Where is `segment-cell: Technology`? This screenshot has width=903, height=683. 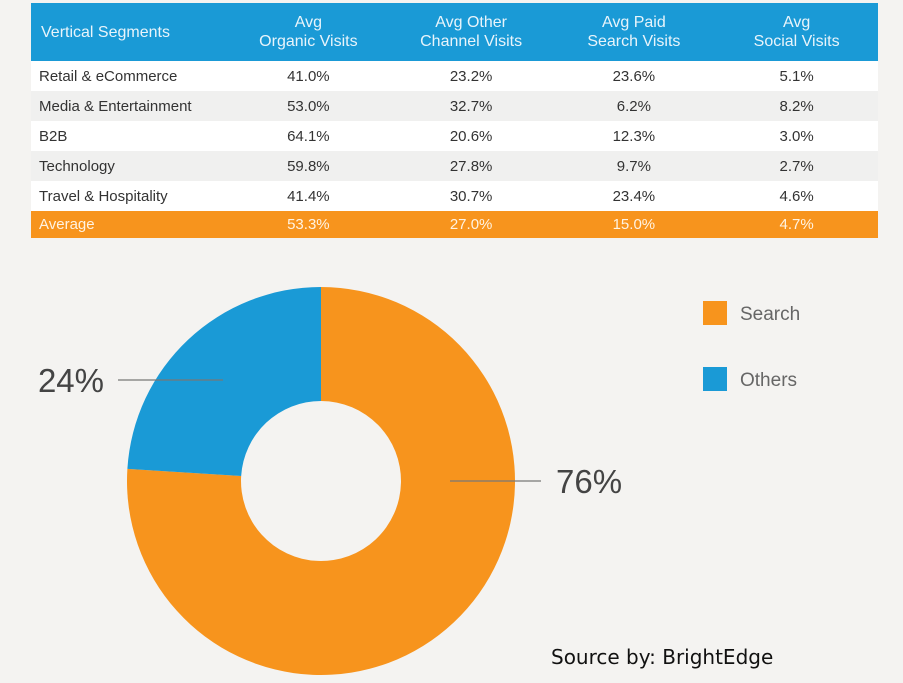
segment-cell: Technology is located at coordinates (129, 166).